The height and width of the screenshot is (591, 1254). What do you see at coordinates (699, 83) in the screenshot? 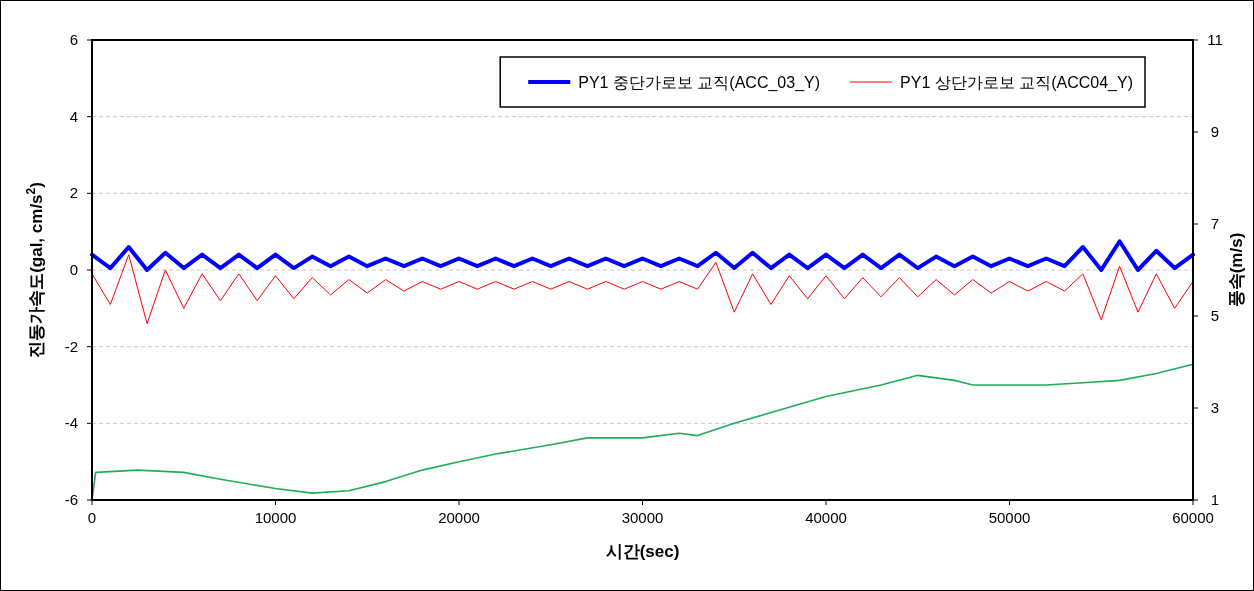
I see `legend-label: PY1 중단가로보 교직(ACC_03_Y)` at bounding box center [699, 83].